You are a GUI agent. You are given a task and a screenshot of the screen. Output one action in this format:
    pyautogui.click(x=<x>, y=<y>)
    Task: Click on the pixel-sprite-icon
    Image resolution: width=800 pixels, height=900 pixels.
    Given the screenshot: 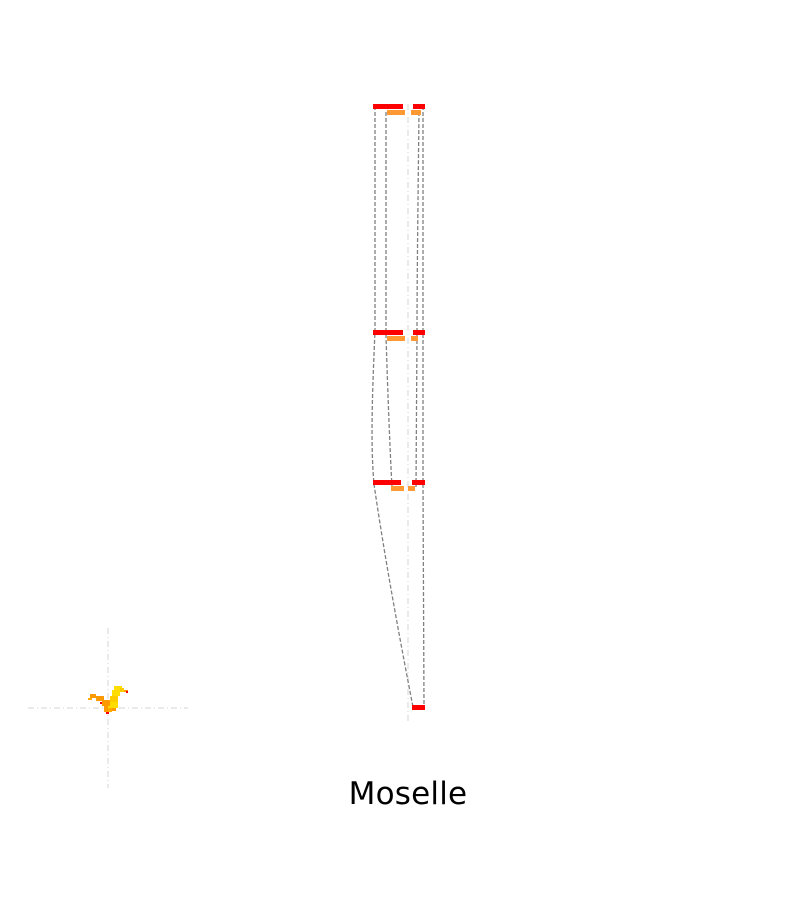 What is the action you would take?
    pyautogui.click(x=108, y=700)
    